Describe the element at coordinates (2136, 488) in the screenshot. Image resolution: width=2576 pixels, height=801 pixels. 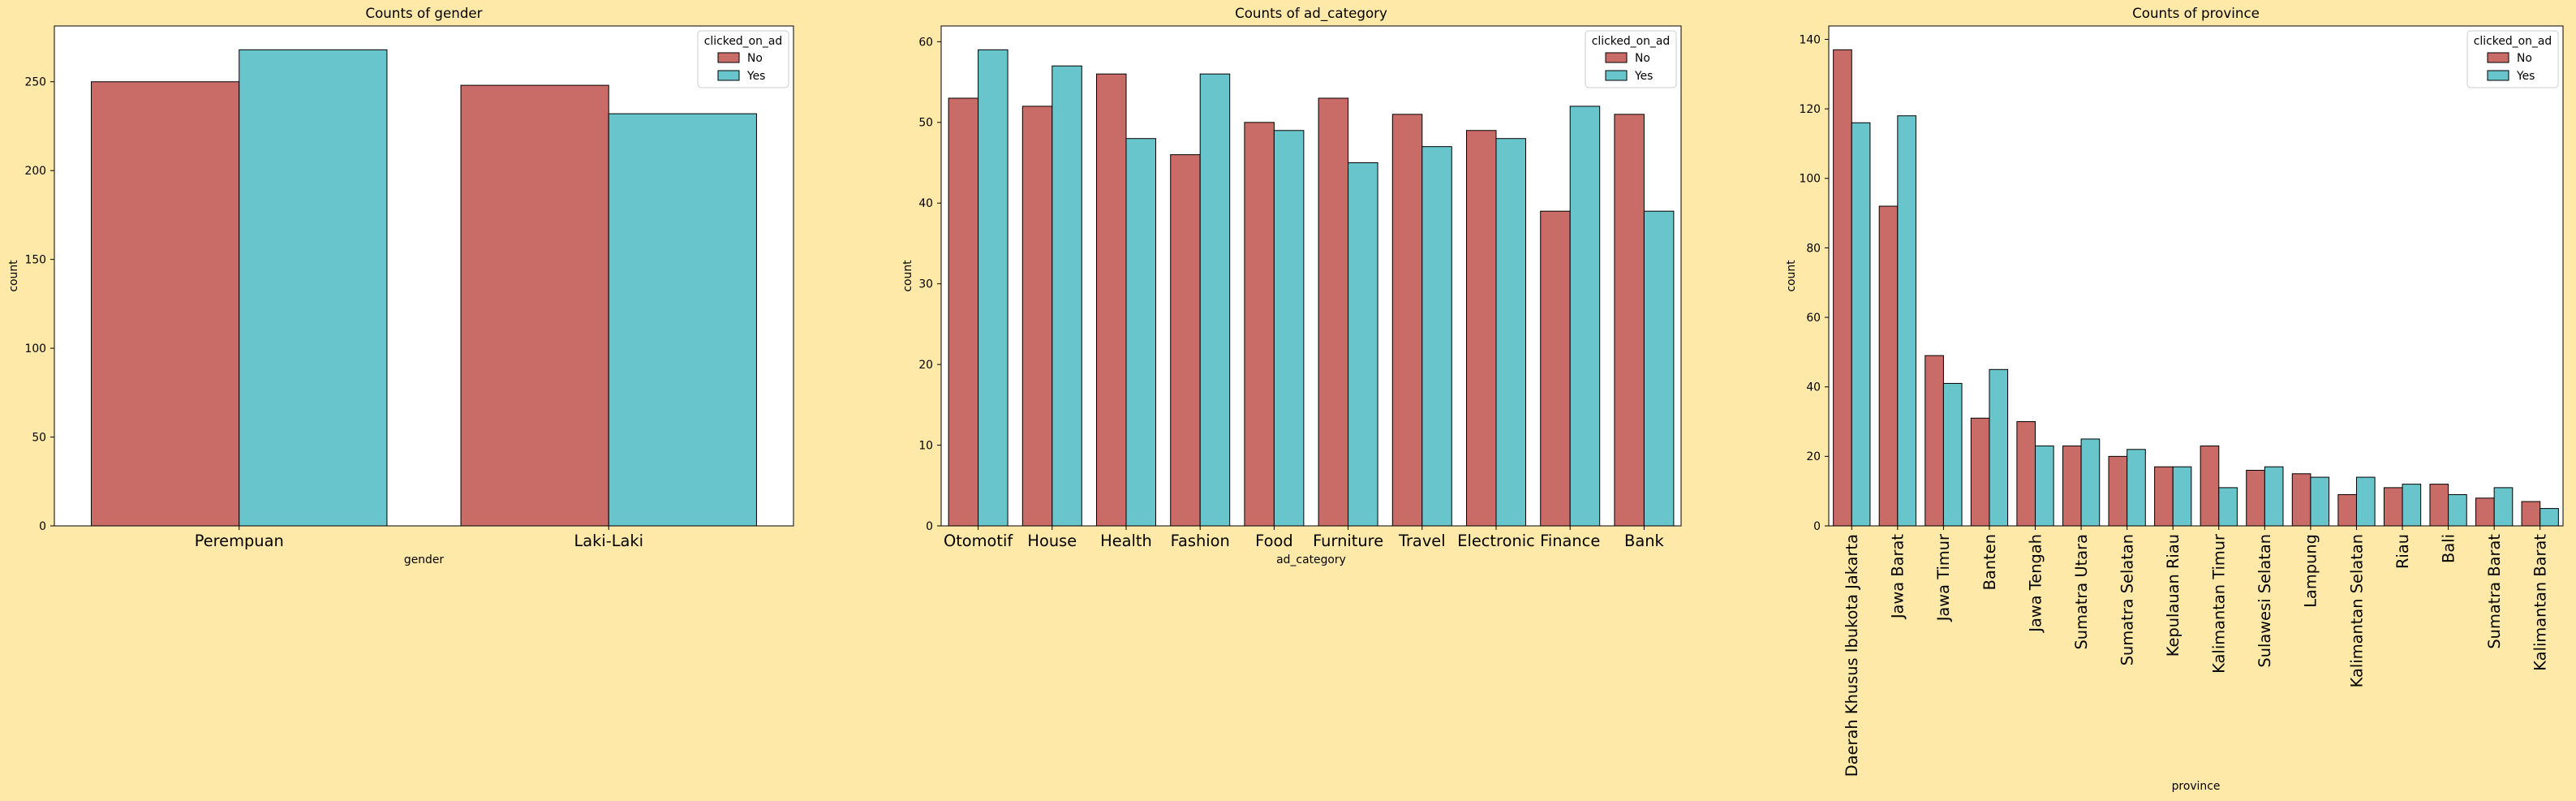
I see `bar-sumatra-selatan-yes` at that location.